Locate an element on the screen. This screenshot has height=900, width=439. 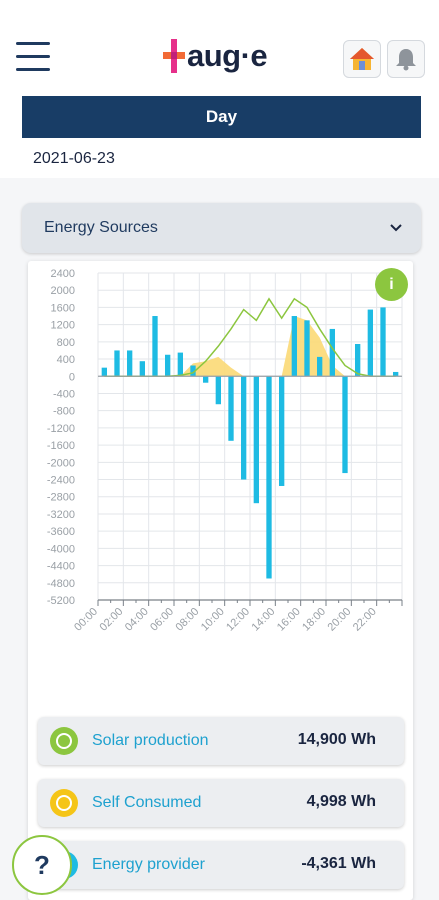
chevron-down-icon is located at coordinates (396, 228).